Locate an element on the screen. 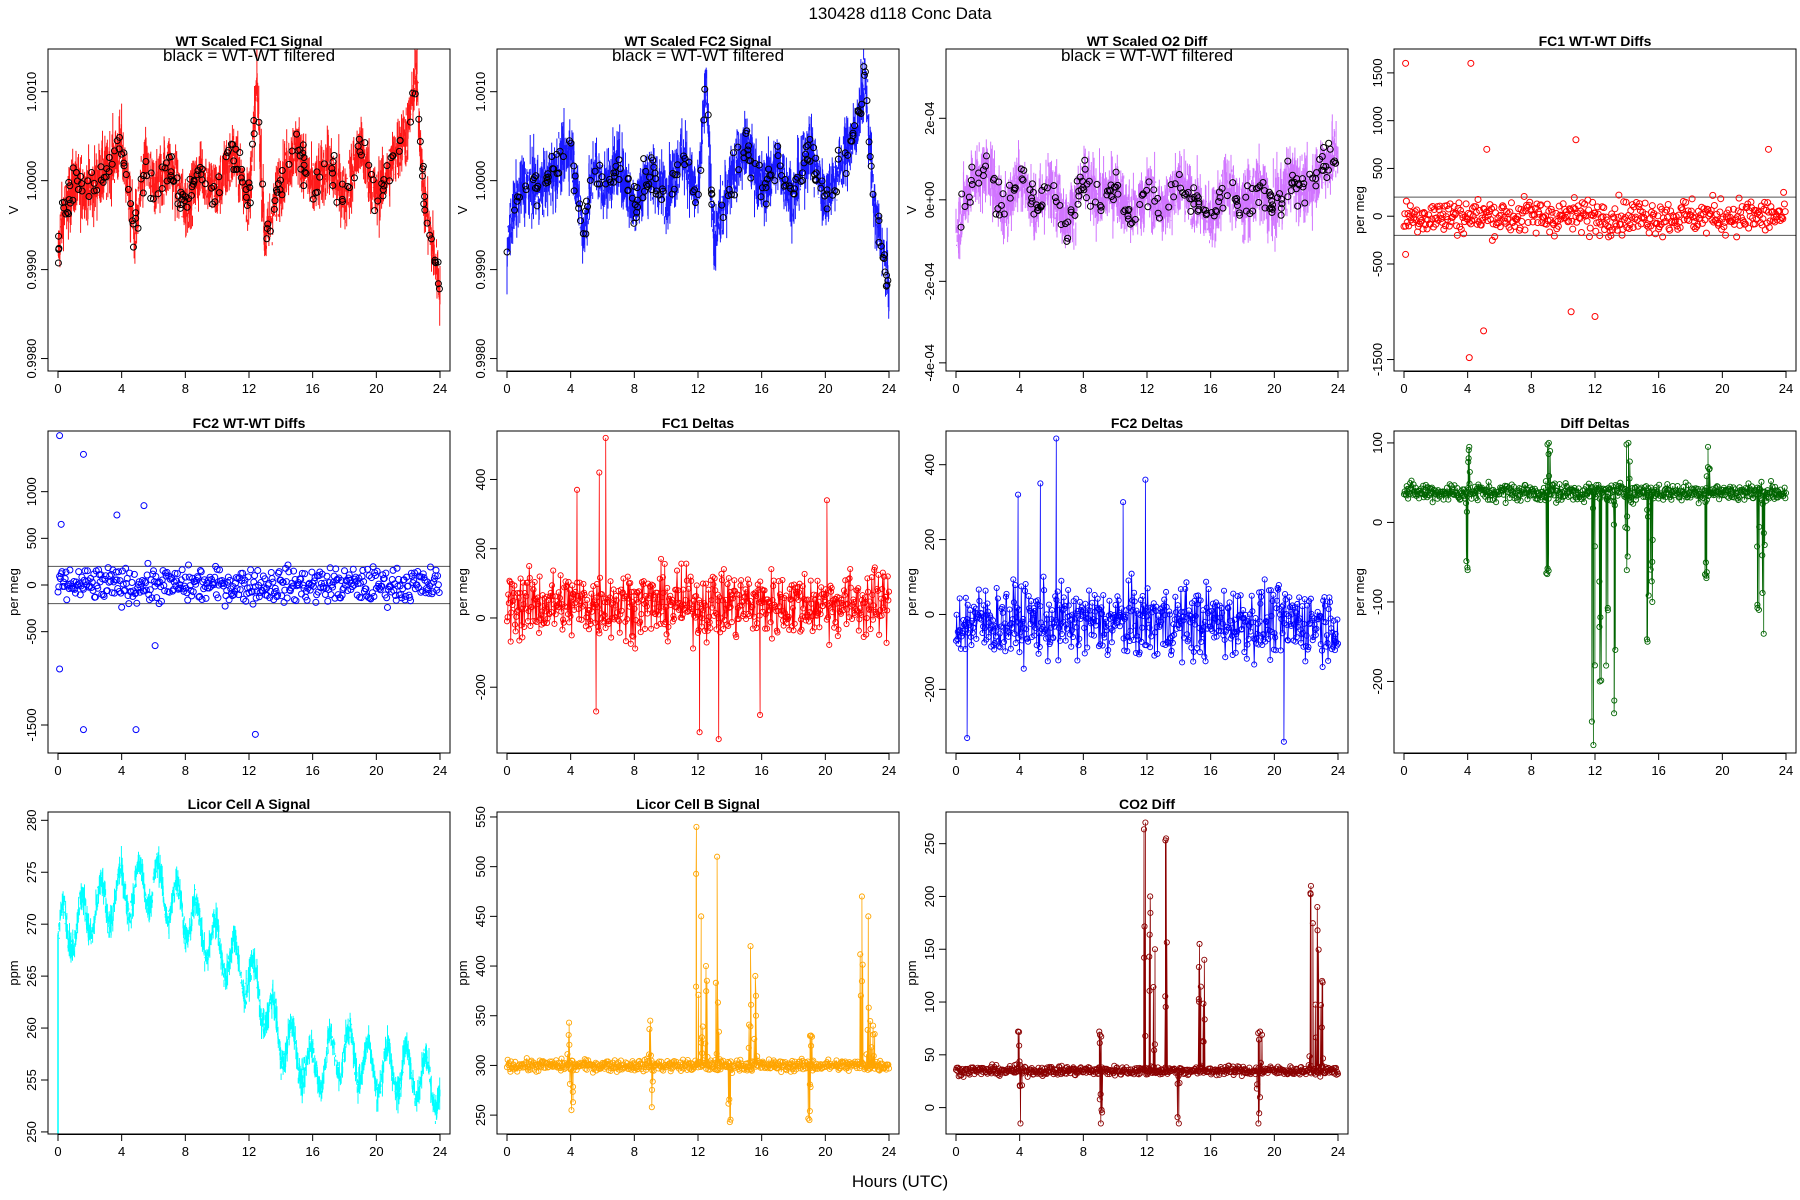 This screenshot has height=1200, width=1800. data-series is located at coordinates (698, 184).